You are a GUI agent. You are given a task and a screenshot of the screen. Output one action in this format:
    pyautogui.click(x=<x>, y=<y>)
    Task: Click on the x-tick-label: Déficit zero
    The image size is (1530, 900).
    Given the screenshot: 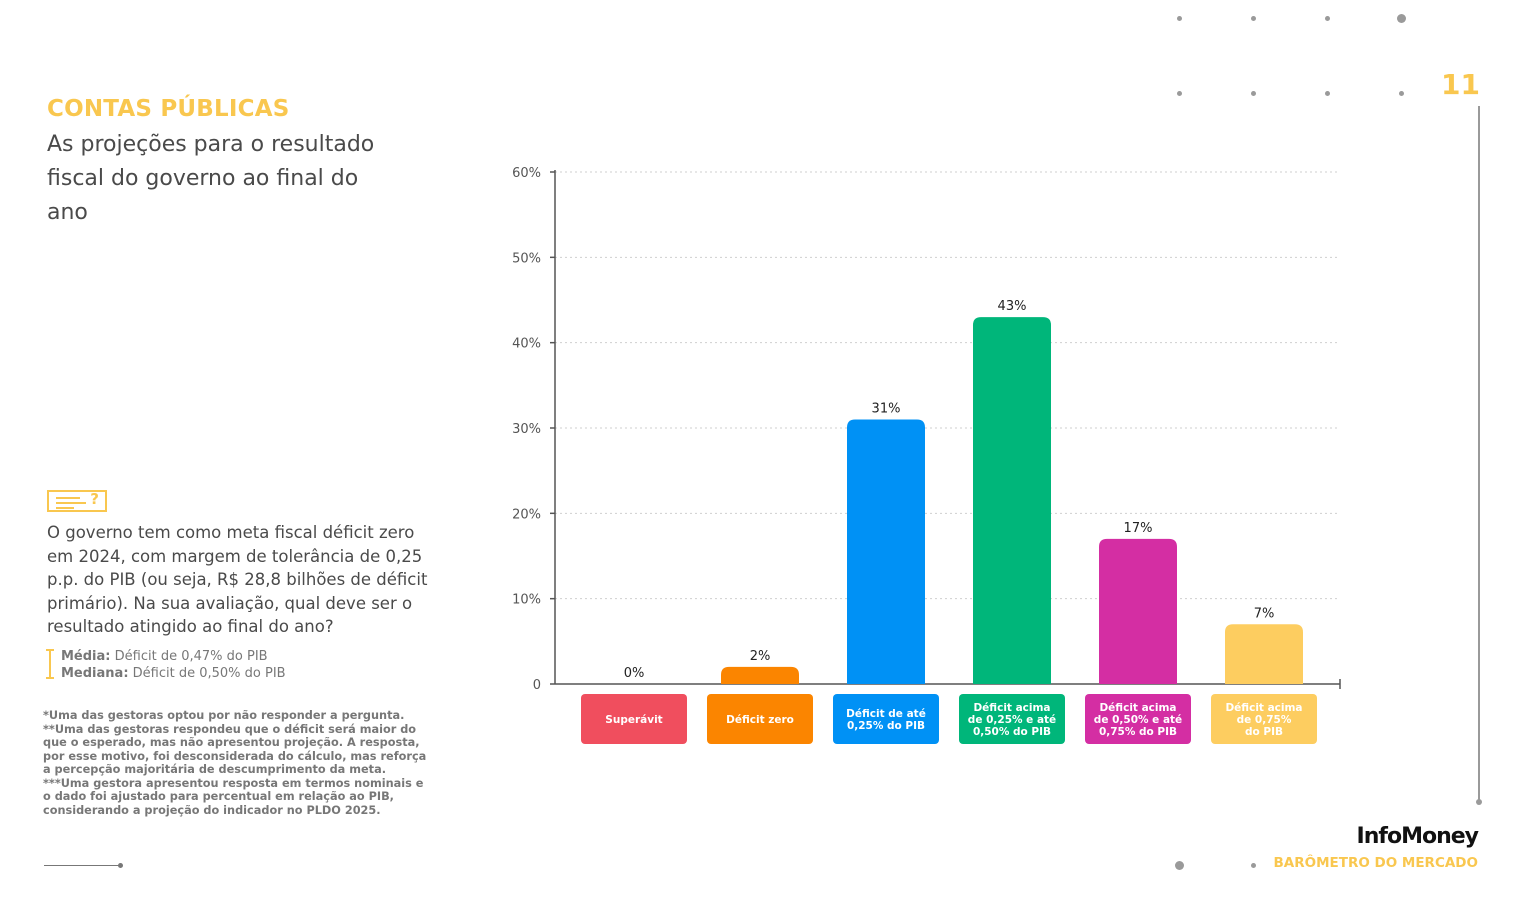 What is the action you would take?
    pyautogui.click(x=760, y=720)
    